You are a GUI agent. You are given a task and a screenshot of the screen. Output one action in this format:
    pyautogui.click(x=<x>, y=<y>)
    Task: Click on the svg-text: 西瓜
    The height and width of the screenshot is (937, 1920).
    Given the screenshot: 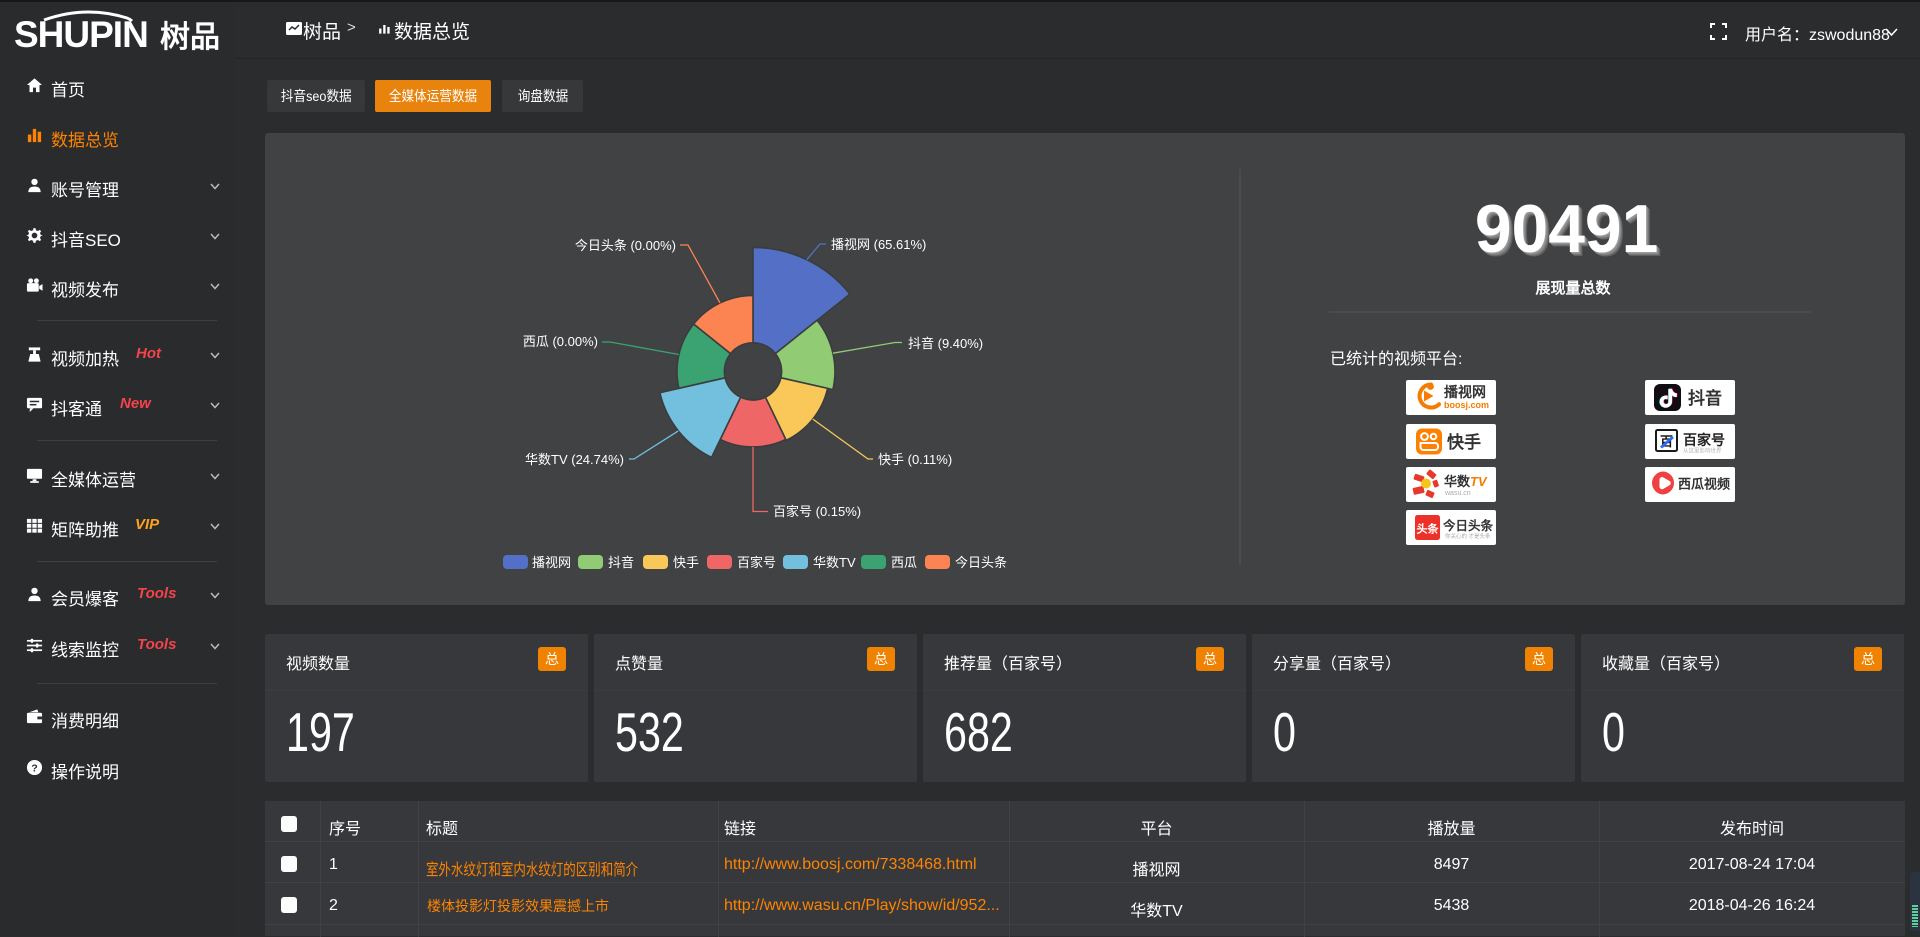 What is the action you would take?
    pyautogui.click(x=904, y=562)
    